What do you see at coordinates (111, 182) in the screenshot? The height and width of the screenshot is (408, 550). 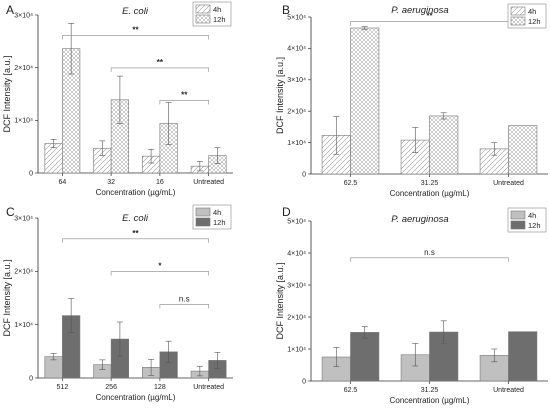 I see `x-tick-label: 32` at bounding box center [111, 182].